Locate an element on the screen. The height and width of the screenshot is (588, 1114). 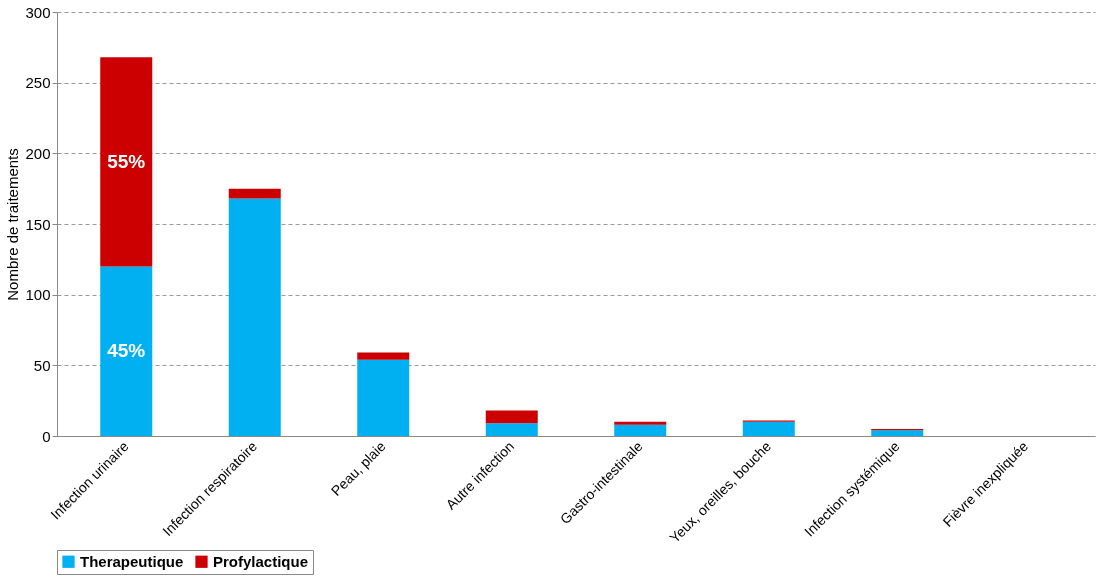
y-tick-label: 200 is located at coordinates (38, 153).